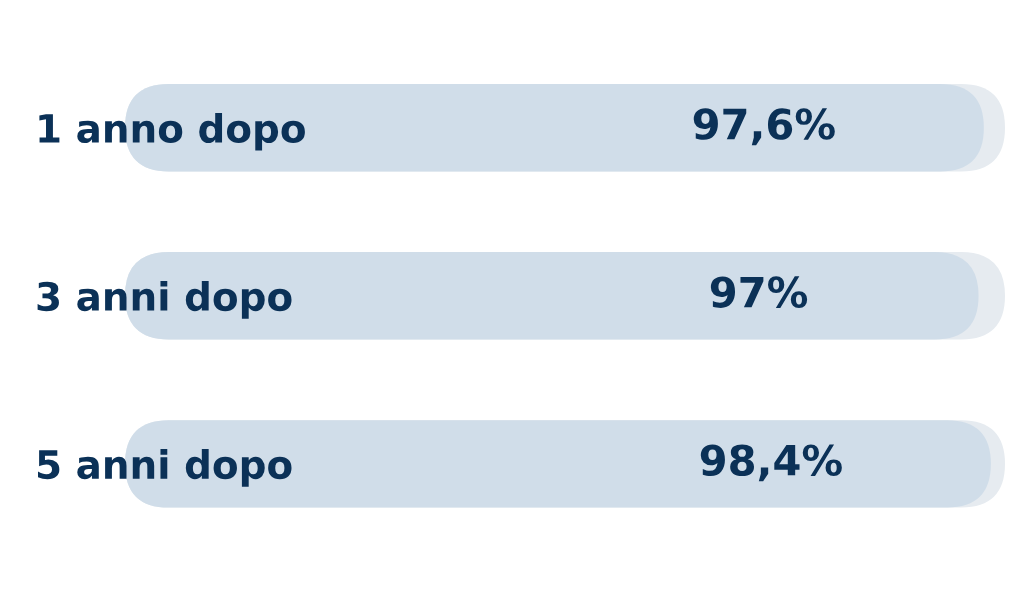  What do you see at coordinates (759, 292) in the screenshot?
I see `data-label: 97%` at bounding box center [759, 292].